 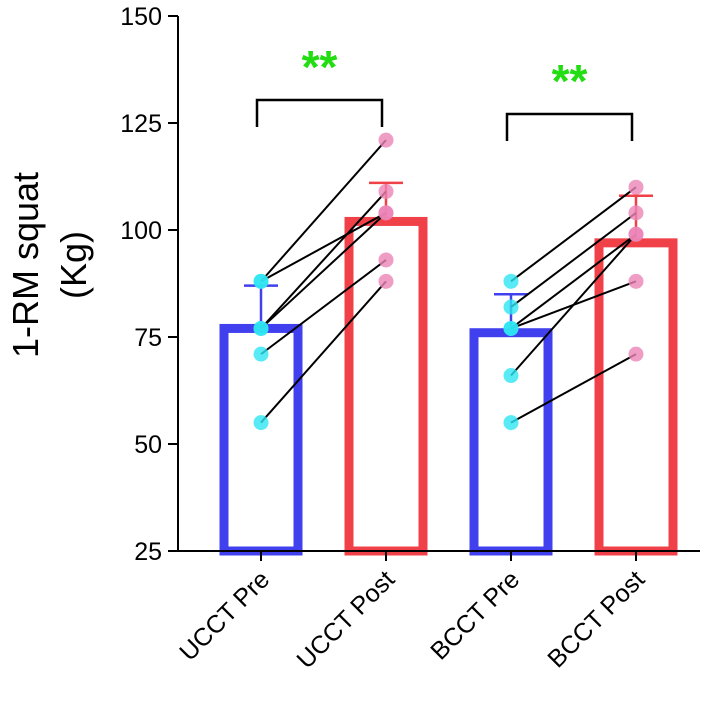 What do you see at coordinates (141, 124) in the screenshot?
I see `y-tick-label-125: 125` at bounding box center [141, 124].